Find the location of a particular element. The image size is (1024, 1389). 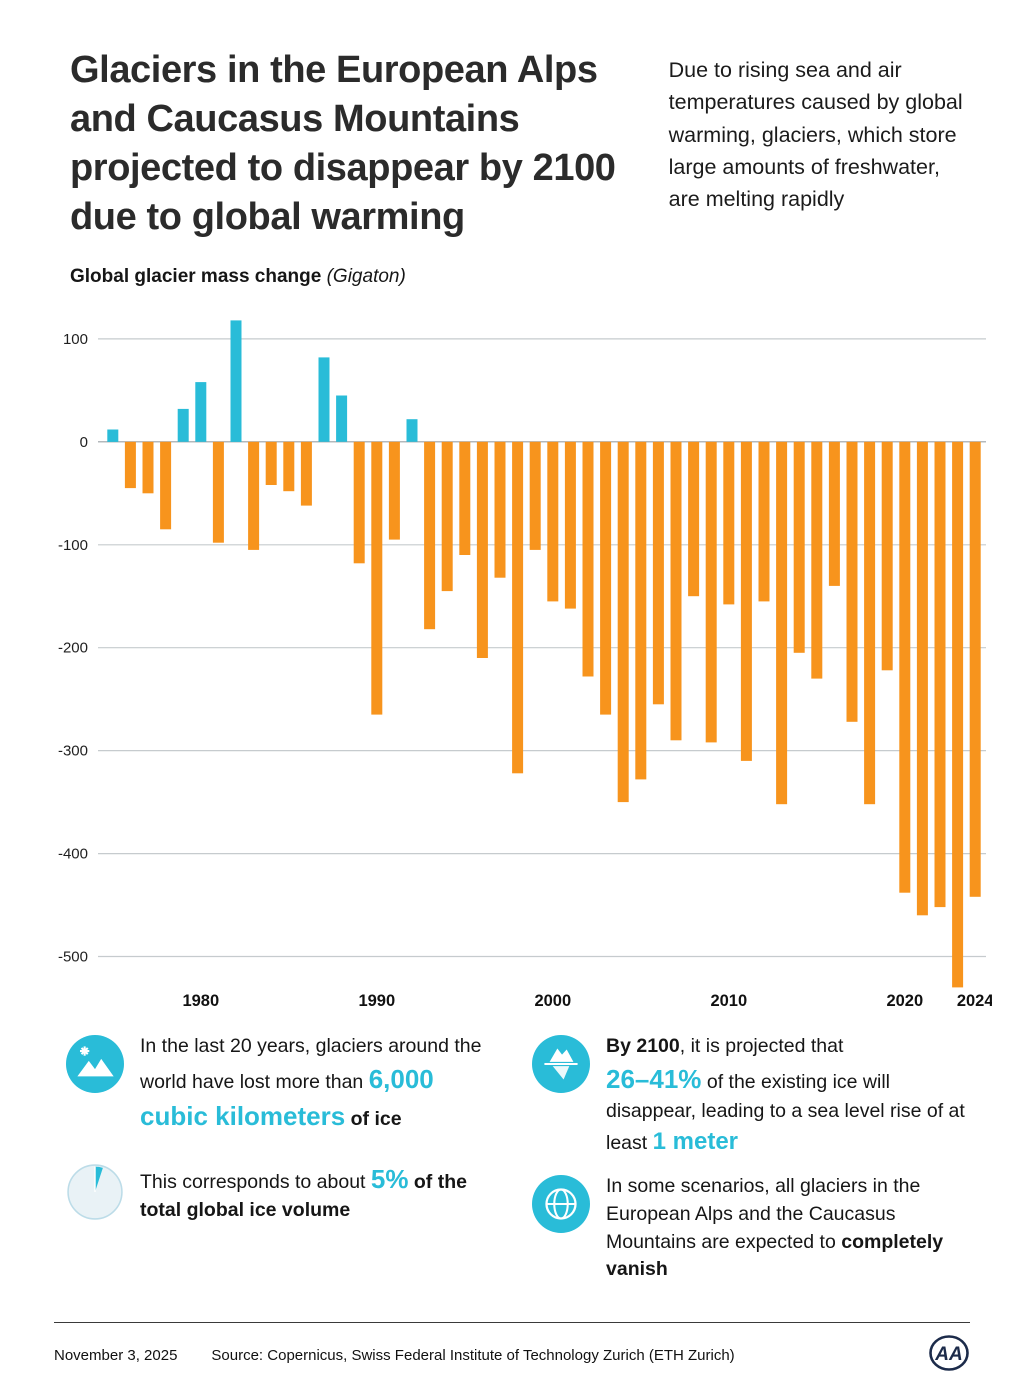

bar-1975 is located at coordinates (113, 435).